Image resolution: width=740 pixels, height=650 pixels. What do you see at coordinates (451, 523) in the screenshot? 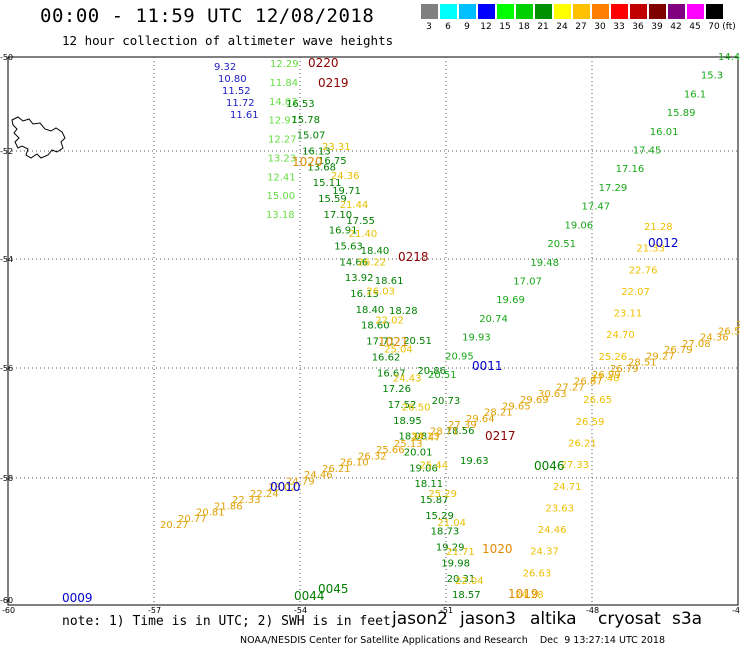
I see `swh-value-altika: 21.04` at bounding box center [451, 523].